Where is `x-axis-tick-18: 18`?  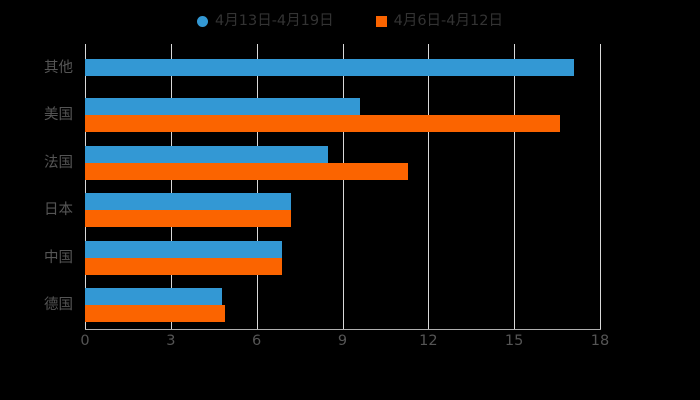 x-axis-tick-18: 18 is located at coordinates (600, 341).